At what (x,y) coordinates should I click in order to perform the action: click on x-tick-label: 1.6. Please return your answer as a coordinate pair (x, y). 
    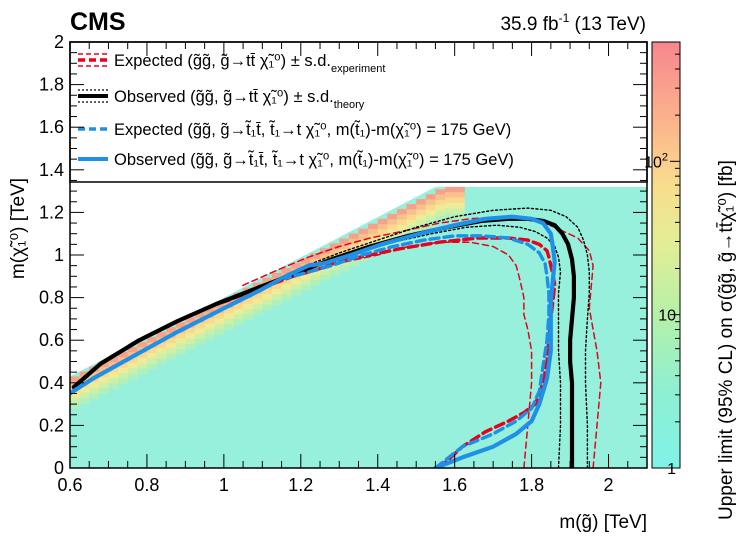
    Looking at the image, I should click on (454, 485).